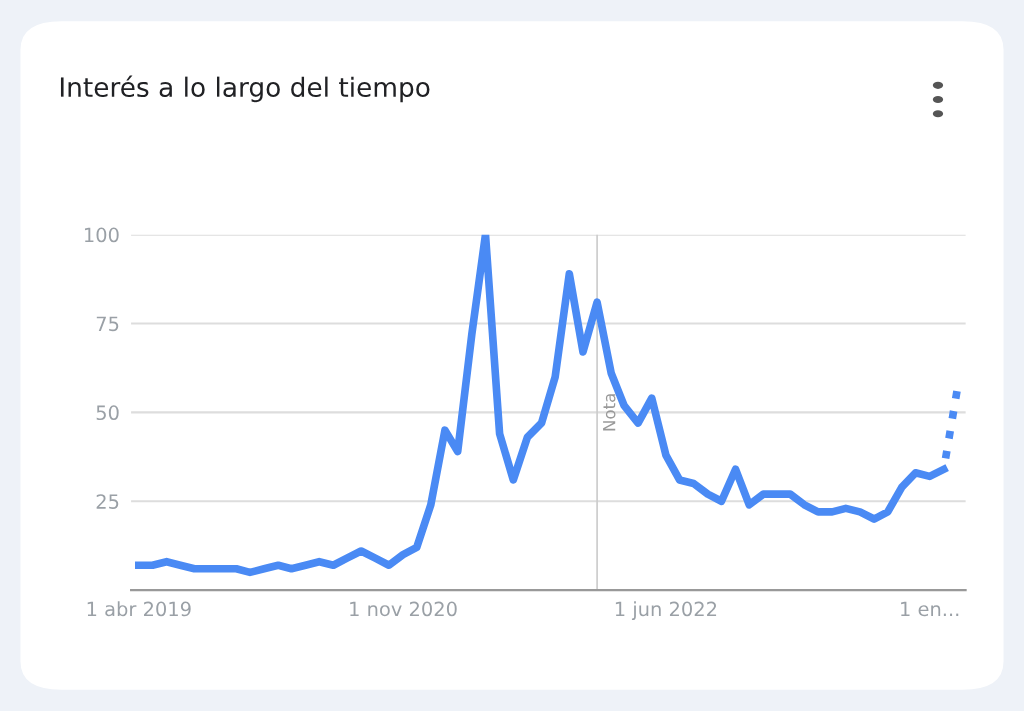 Image resolution: width=1024 pixels, height=711 pixels. Describe the element at coordinates (139, 609) in the screenshot. I see `x-tick-label: 1 abr 2019` at that location.